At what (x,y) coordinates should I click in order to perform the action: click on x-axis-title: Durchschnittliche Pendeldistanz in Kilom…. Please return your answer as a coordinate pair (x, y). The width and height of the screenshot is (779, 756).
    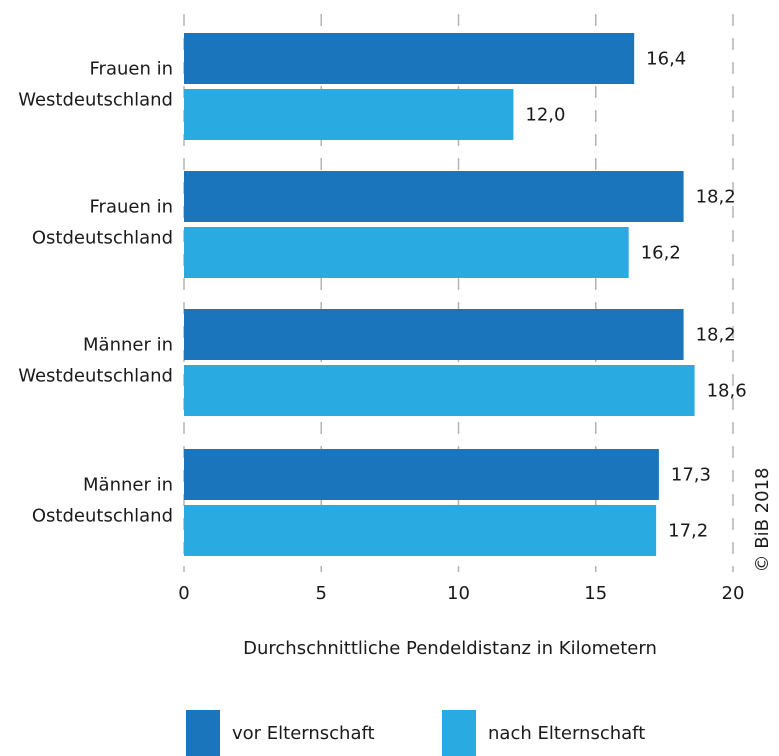
    Looking at the image, I should click on (450, 648).